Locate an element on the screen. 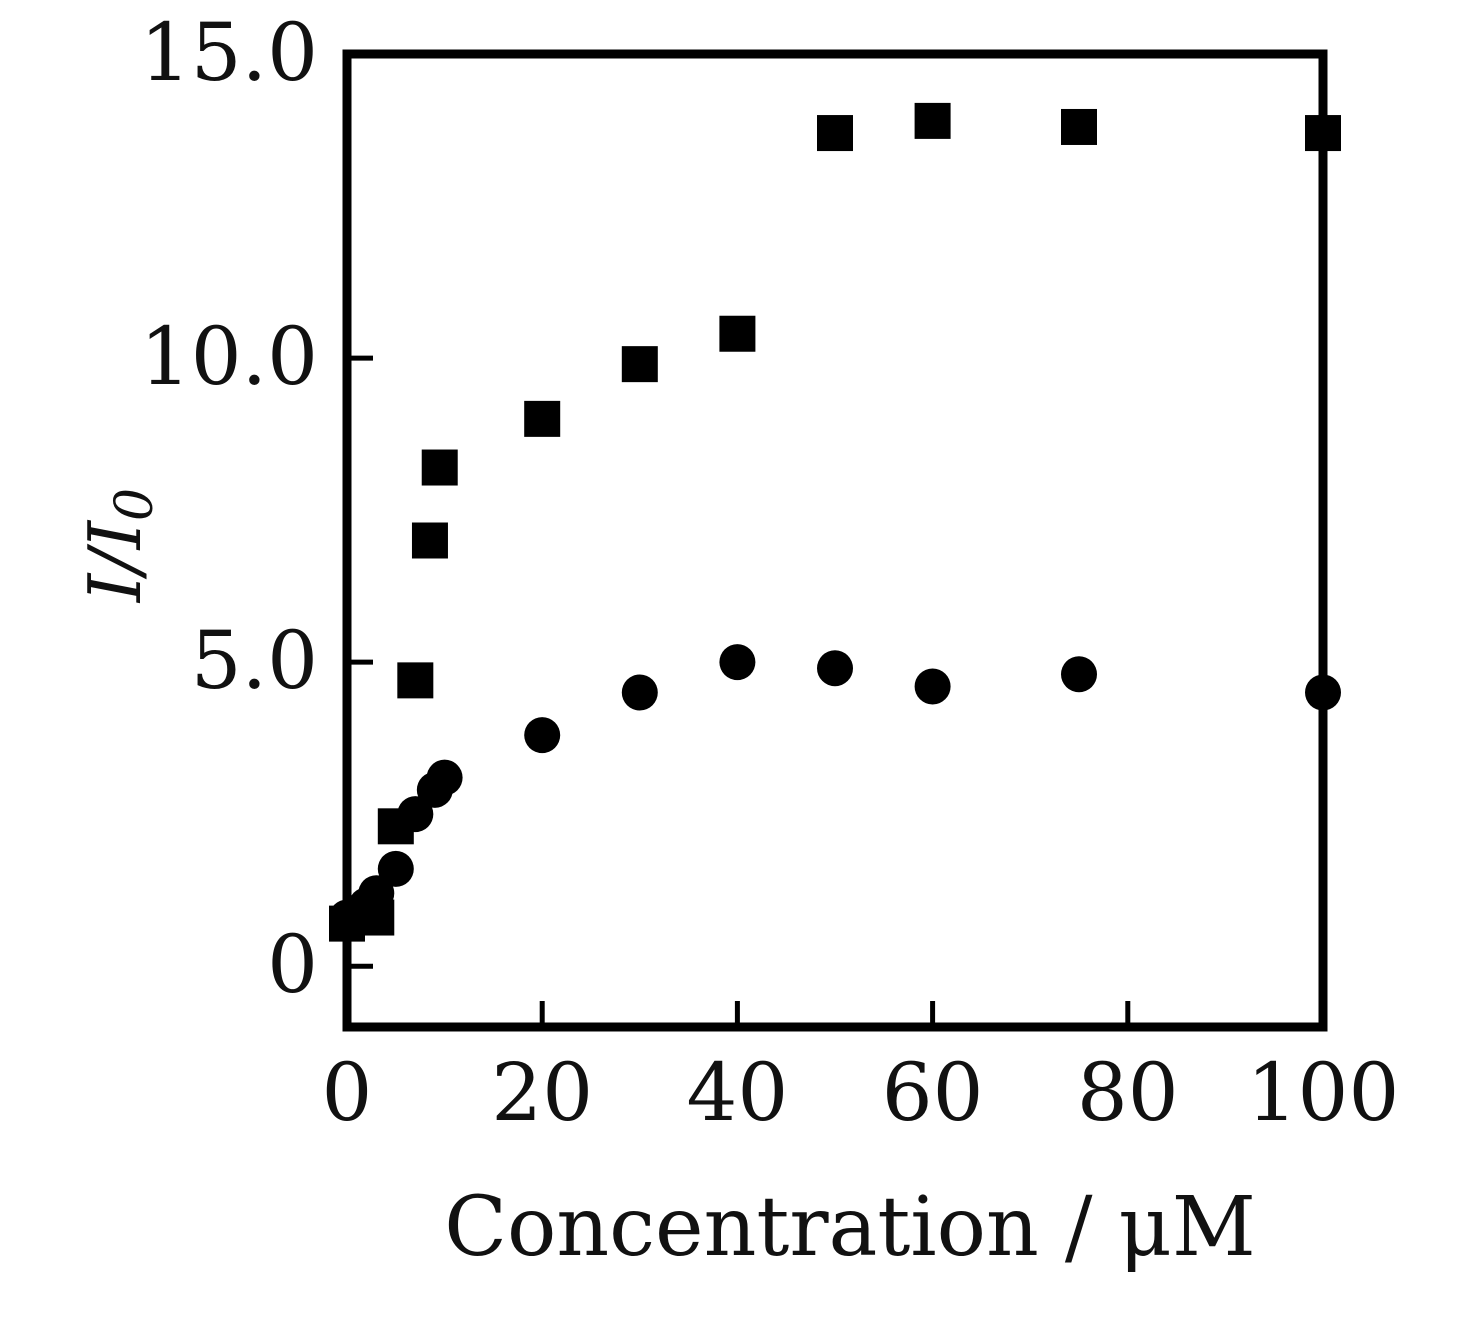  y-tick-label: 15.0 is located at coordinates (229, 52).